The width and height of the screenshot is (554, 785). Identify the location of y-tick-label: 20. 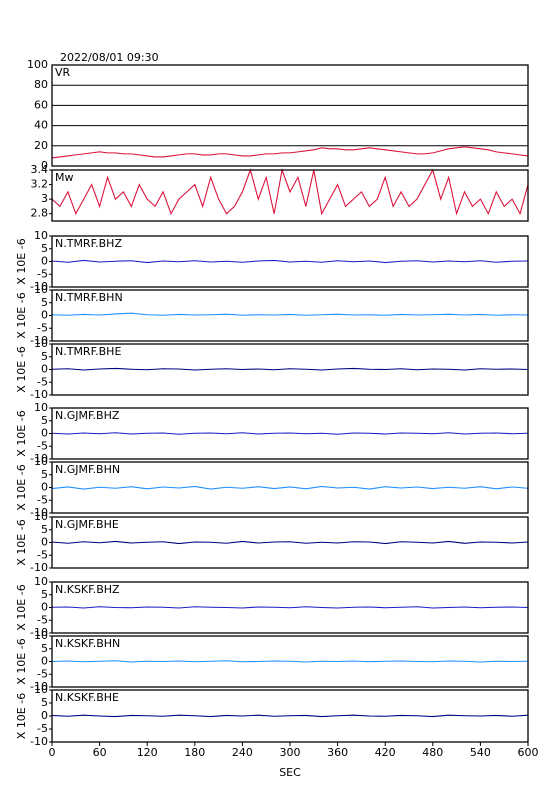
(41, 145).